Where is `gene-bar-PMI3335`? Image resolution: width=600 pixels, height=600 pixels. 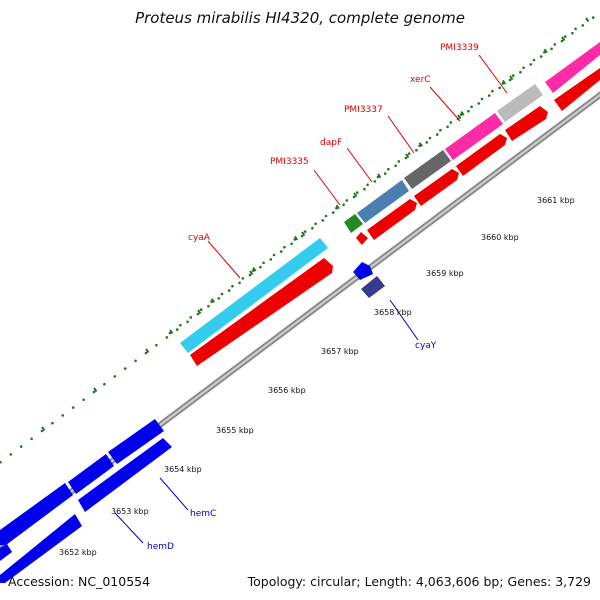
gene-bar-PMI3335 is located at coordinates (353, 223).